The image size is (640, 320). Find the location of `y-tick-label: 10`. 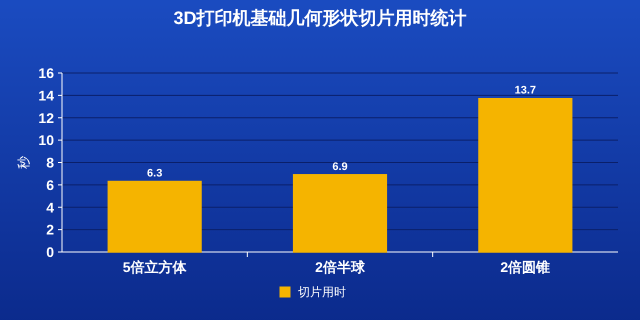

y-tick-label: 10 is located at coordinates (46, 140).